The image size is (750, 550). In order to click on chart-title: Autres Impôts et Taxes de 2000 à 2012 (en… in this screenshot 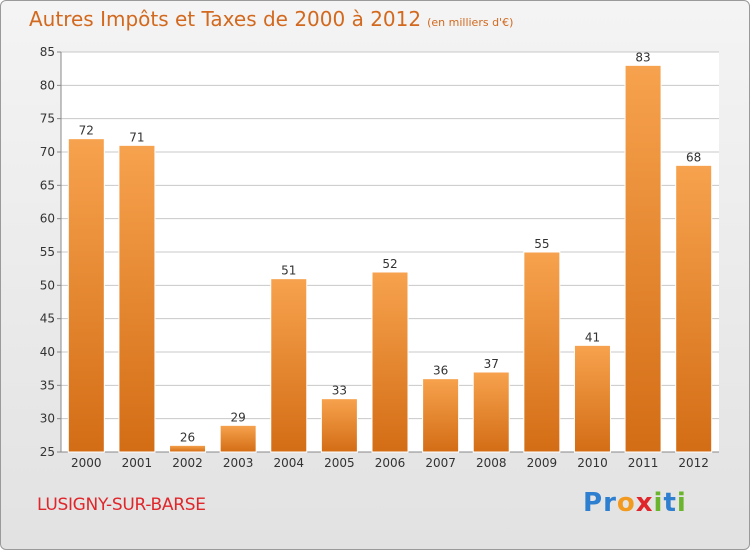, I will do `click(271, 19)`.